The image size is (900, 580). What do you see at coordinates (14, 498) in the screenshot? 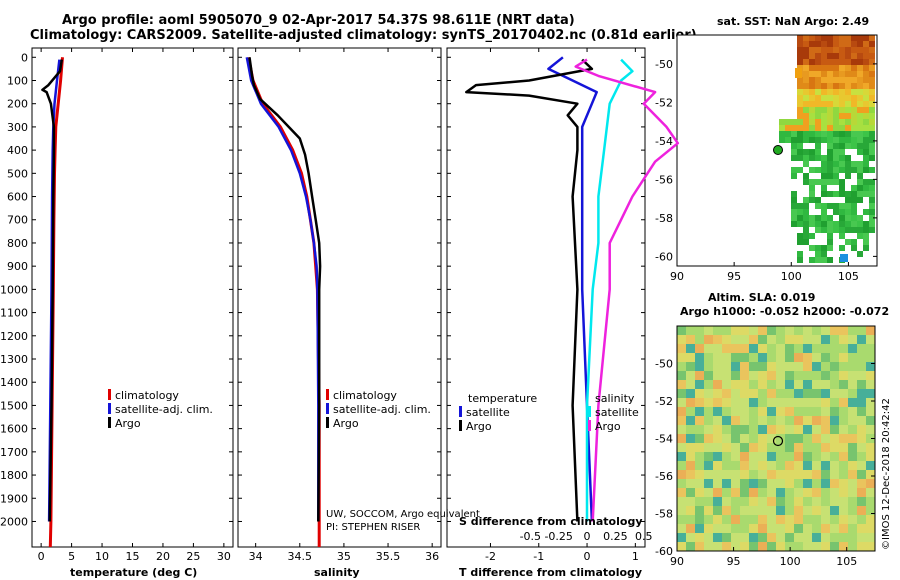
I see `depth-tick-label: 1900` at bounding box center [14, 498].